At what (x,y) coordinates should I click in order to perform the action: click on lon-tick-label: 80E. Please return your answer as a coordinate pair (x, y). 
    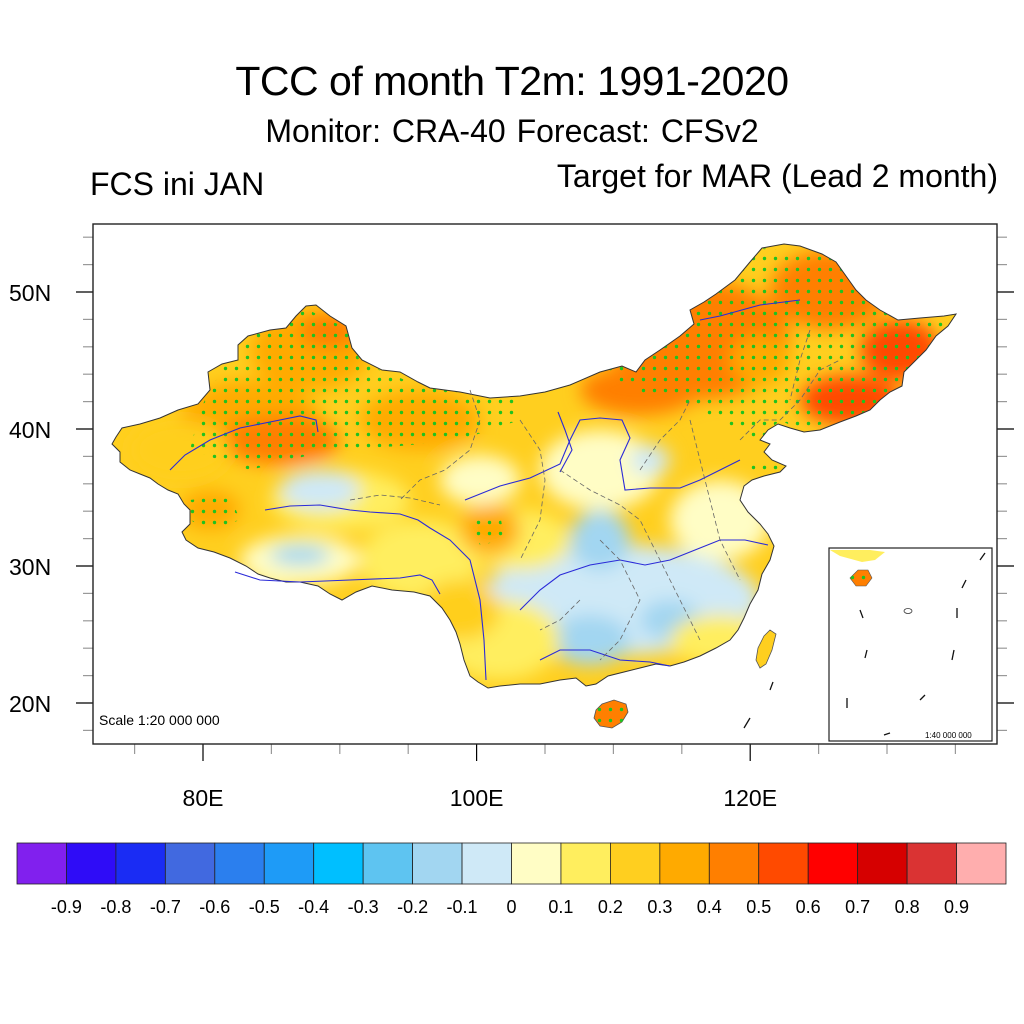
    Looking at the image, I should click on (203, 798).